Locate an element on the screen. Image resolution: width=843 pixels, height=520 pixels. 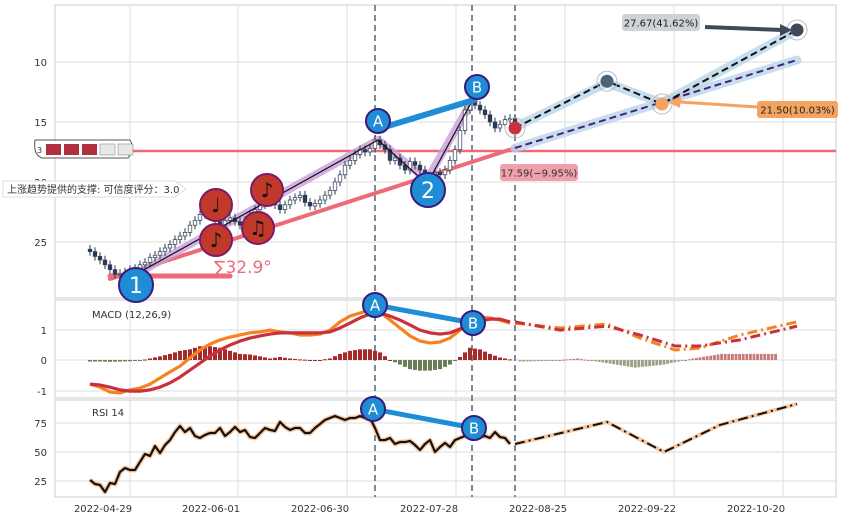
x-tick-label: 2022-06-30 is located at coordinates (320, 509).